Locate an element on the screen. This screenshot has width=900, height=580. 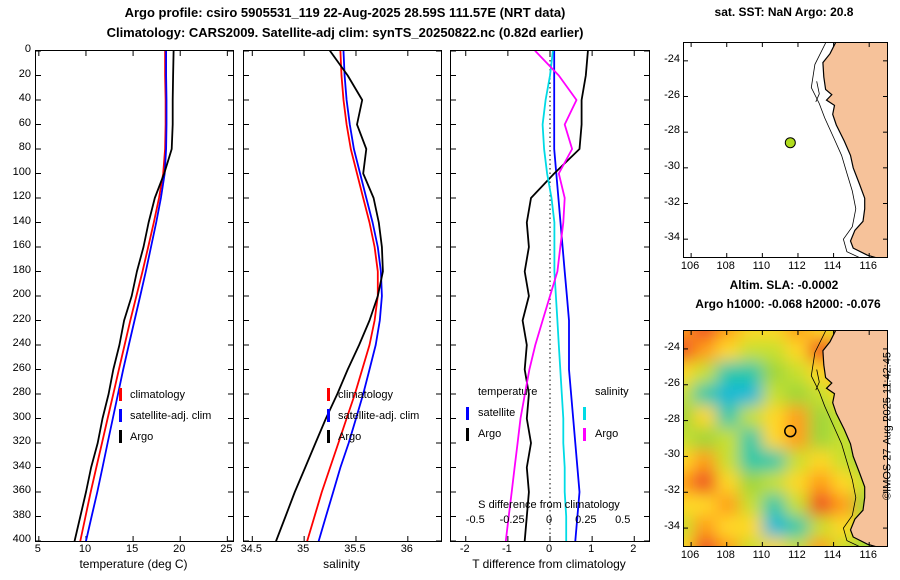
map-lon-tick-label: 110 is located at coordinates (761, 266).